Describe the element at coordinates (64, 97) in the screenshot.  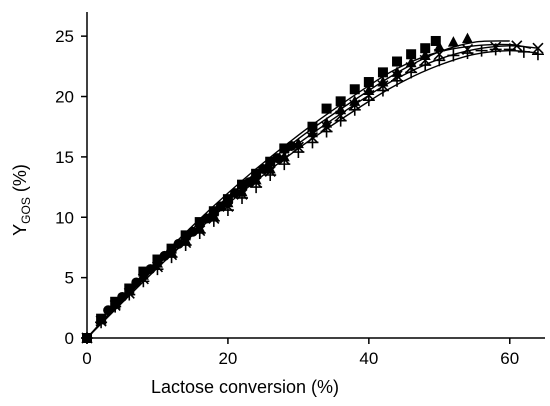
I see `y-tick-label-20: 20` at that location.